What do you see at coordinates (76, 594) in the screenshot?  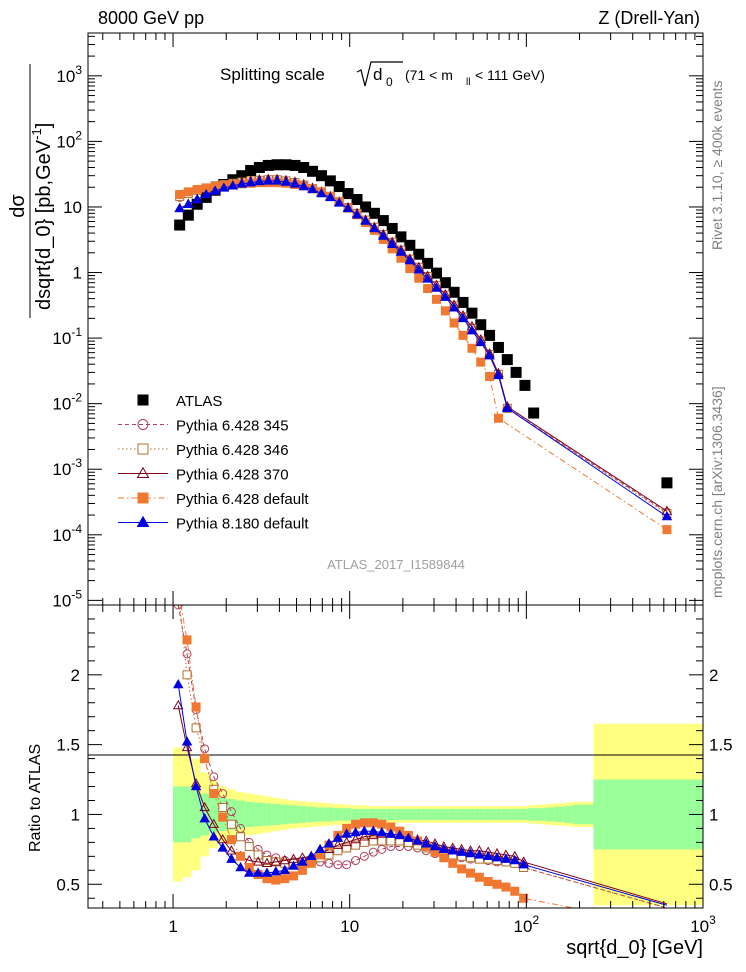 I see `y-tick-exp: -5` at bounding box center [76, 594].